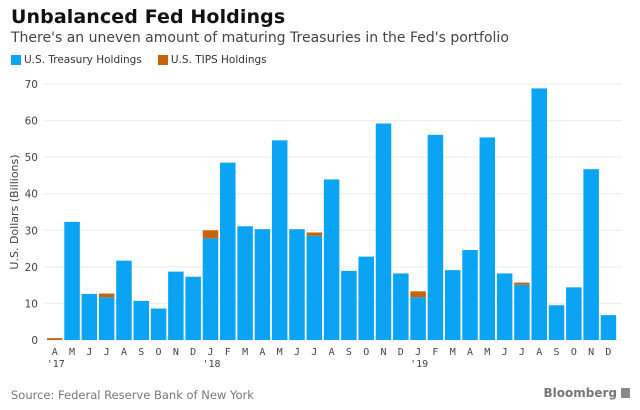  I want to click on y-tick-labels: 0 10 20 30 40 50 60 70, so click(31, 213).